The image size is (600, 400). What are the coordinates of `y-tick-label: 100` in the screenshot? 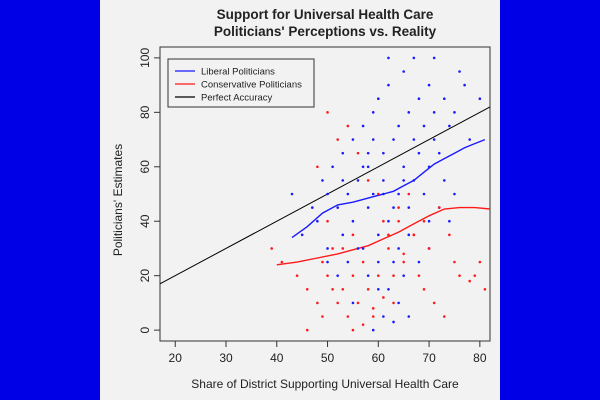 It's located at (145, 58).